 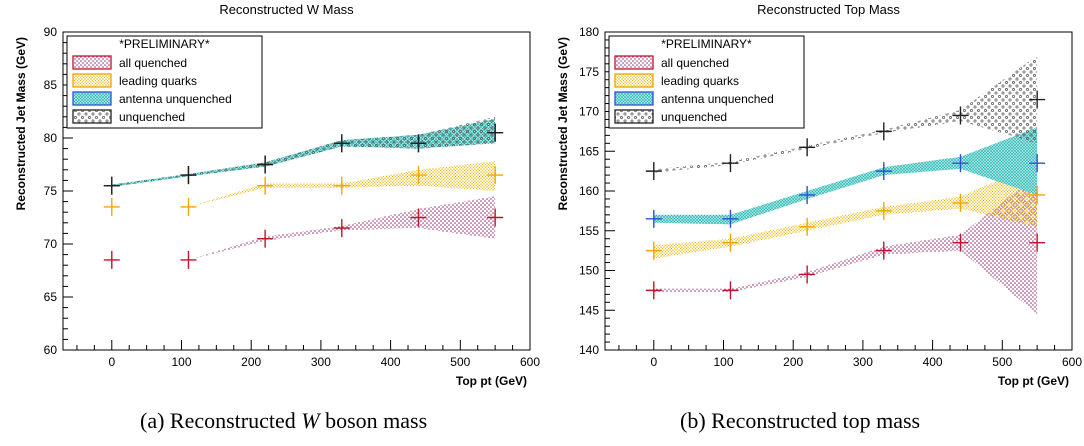 I want to click on chart-title: Reconstructed Top Mass, so click(x=828, y=9).